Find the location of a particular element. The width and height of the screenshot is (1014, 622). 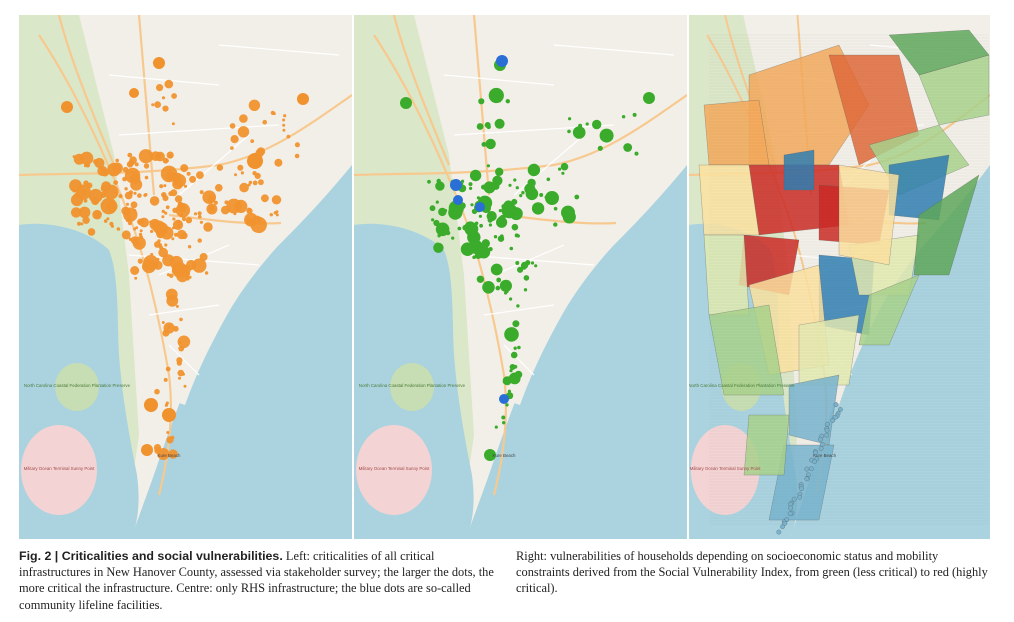

barrier-island is located at coordinates (262, 285).